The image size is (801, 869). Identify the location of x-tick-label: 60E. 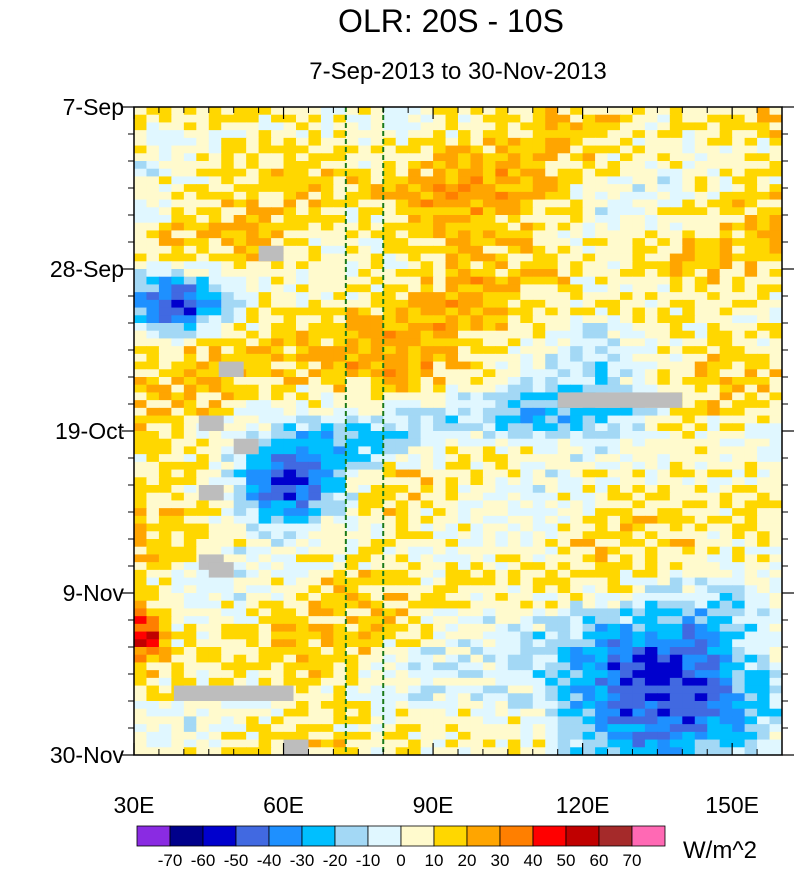
(283, 805).